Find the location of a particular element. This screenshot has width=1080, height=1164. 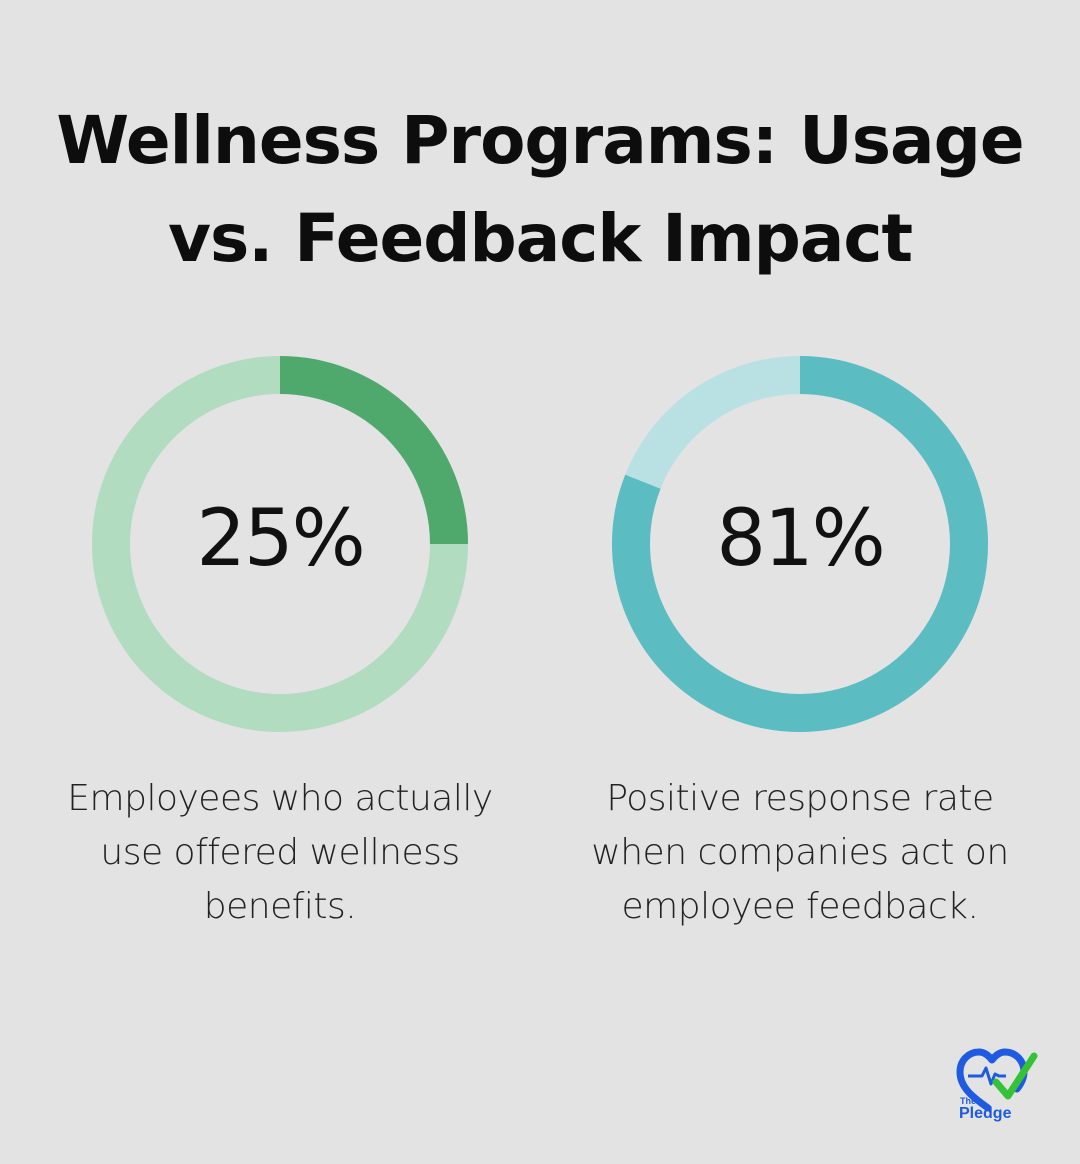

donut-chart-feedback is located at coordinates (800, 544).